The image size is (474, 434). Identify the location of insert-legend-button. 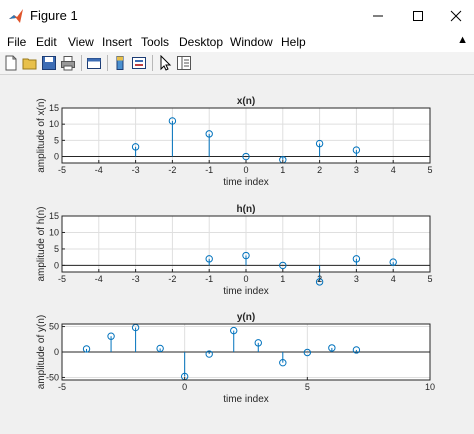
(139, 63).